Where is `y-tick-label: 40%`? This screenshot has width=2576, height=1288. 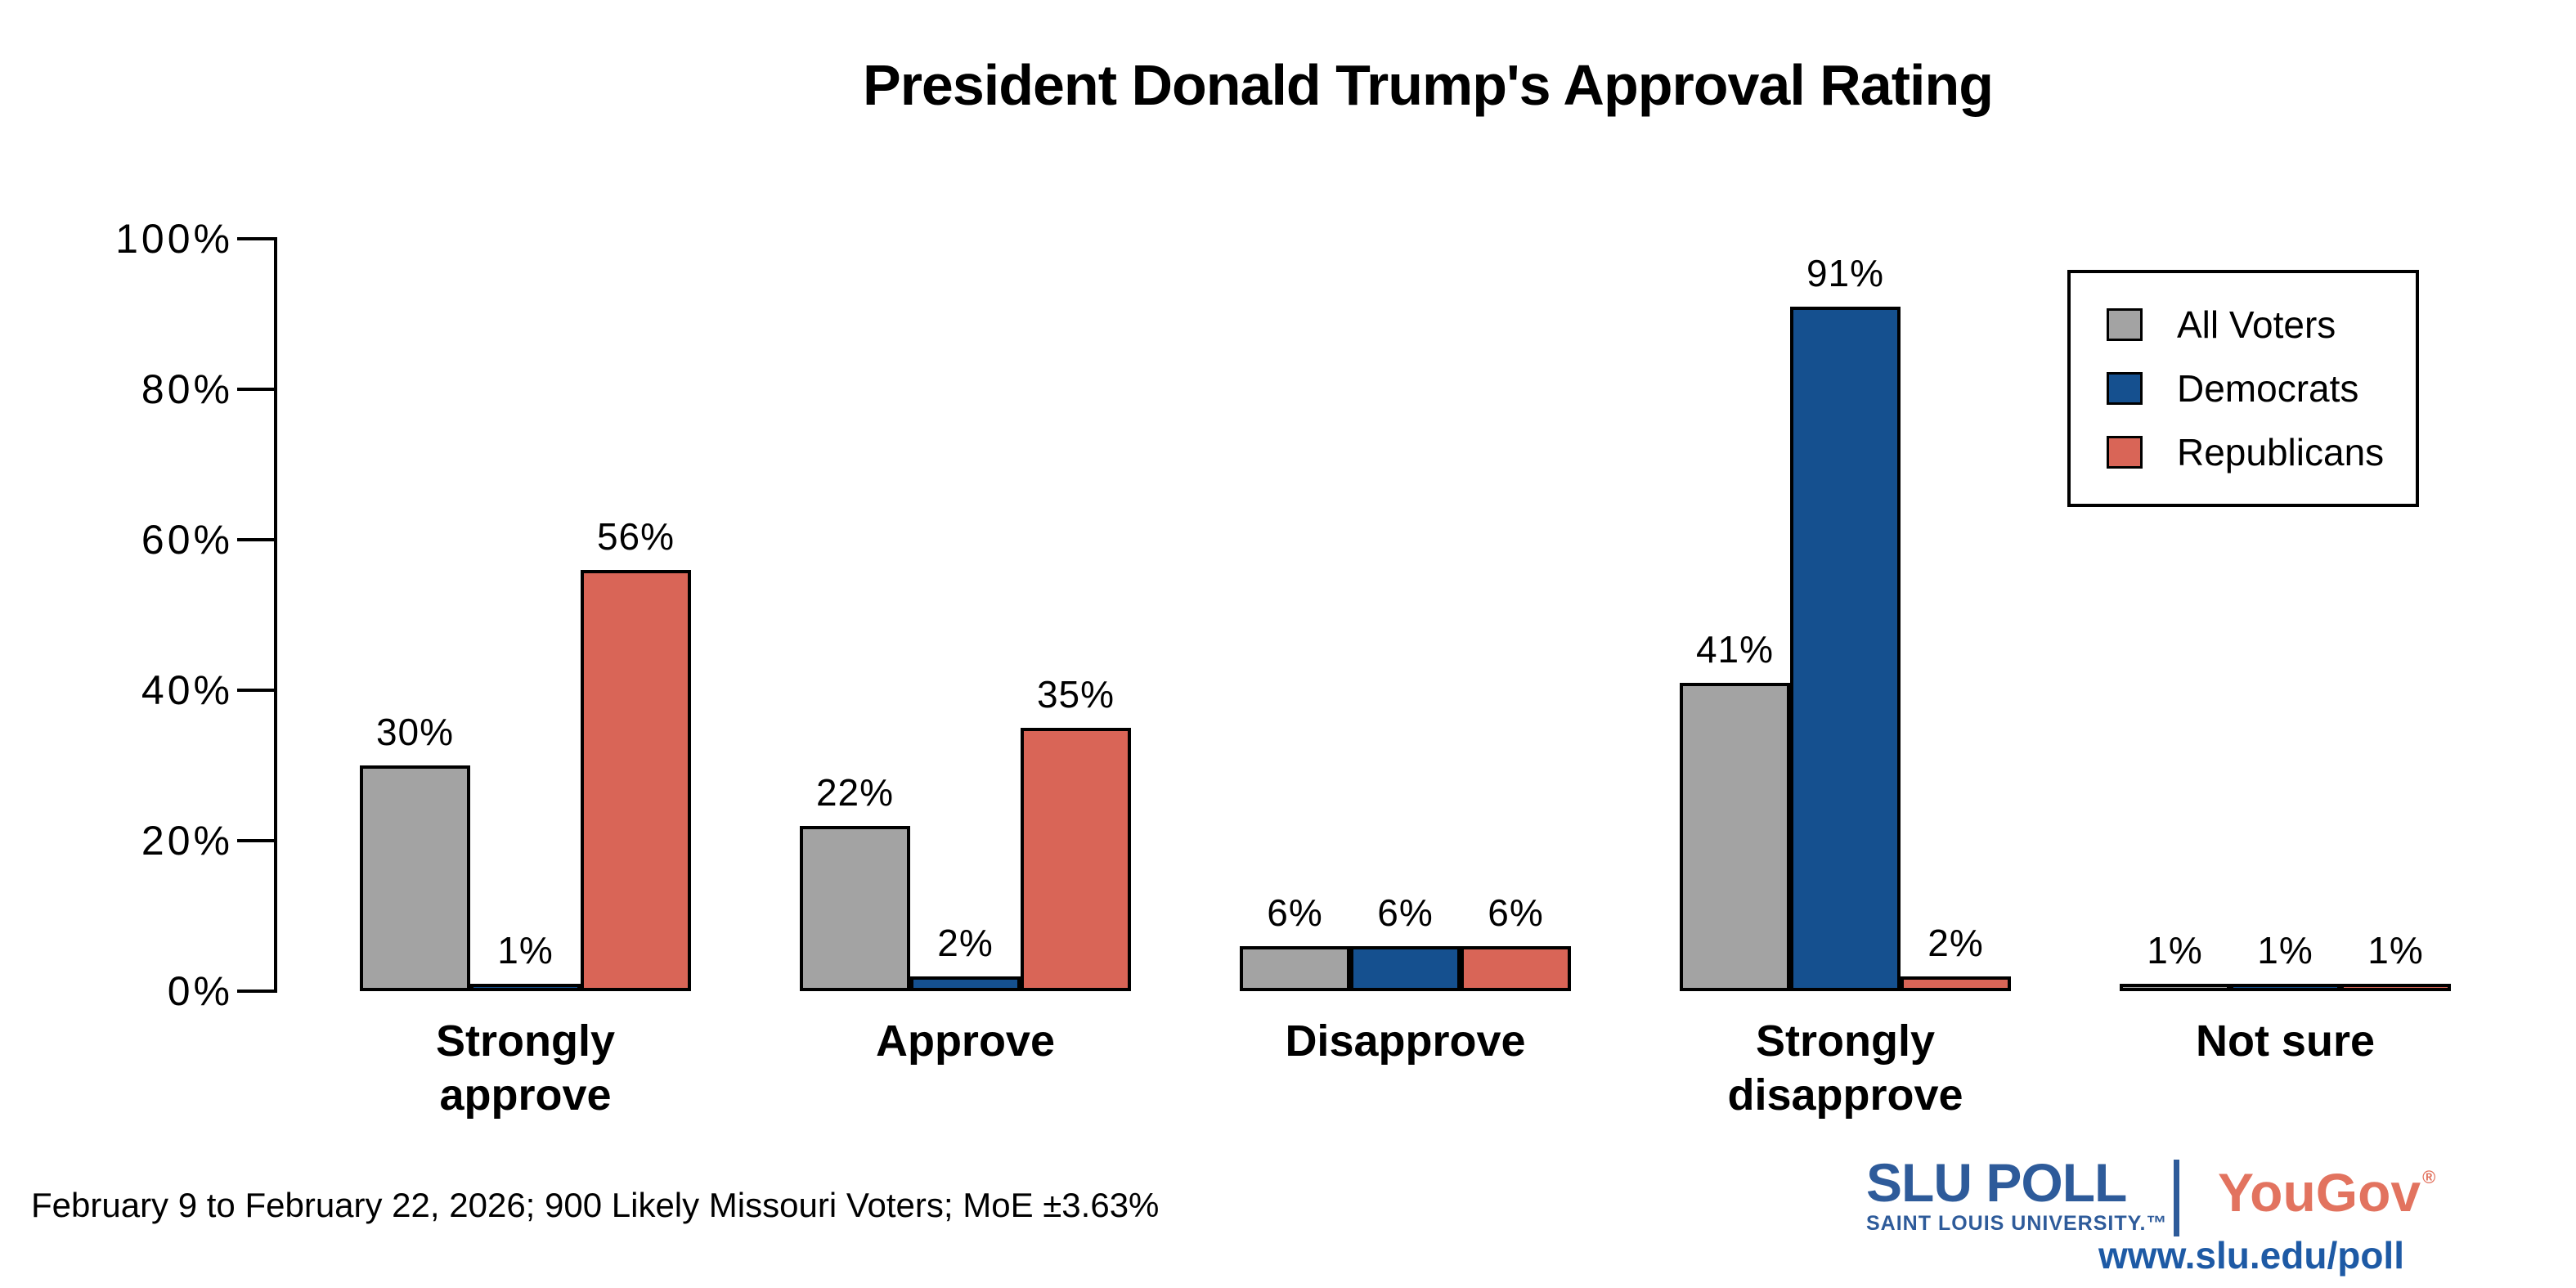 y-tick-label: 40% is located at coordinates (187, 690).